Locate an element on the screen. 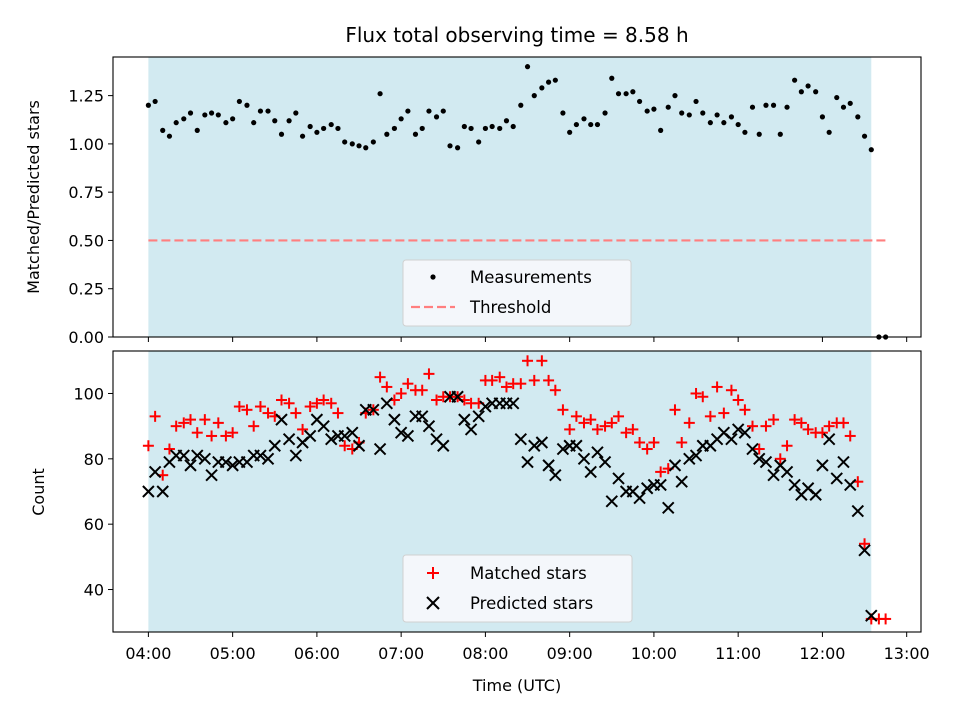 The width and height of the screenshot is (960, 720). top-y-tick-label: 0.75 is located at coordinates (86, 192).